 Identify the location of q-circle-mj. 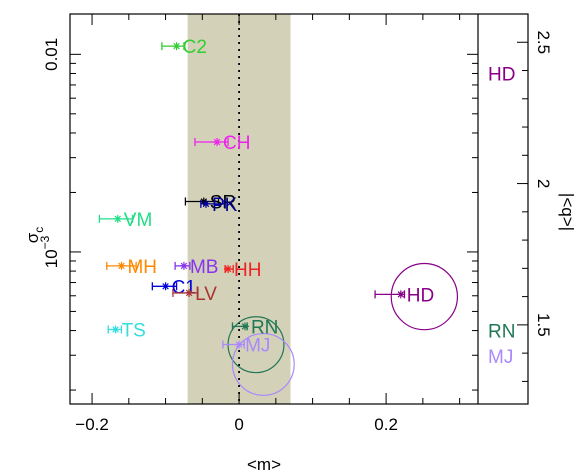
(263, 364).